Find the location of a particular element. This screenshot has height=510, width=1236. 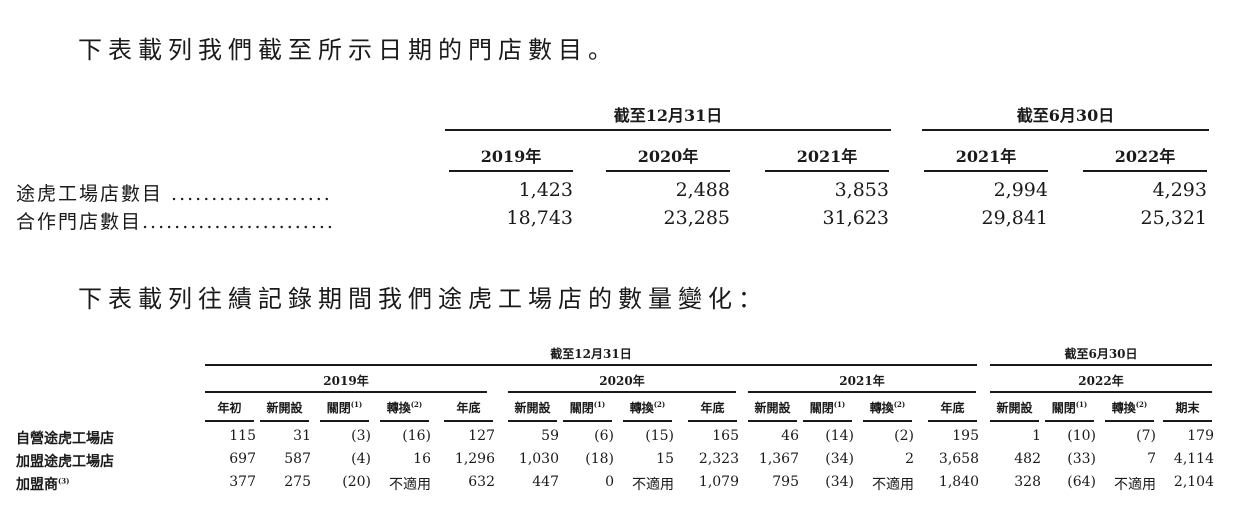

table-cell: 31 is located at coordinates (302, 436).